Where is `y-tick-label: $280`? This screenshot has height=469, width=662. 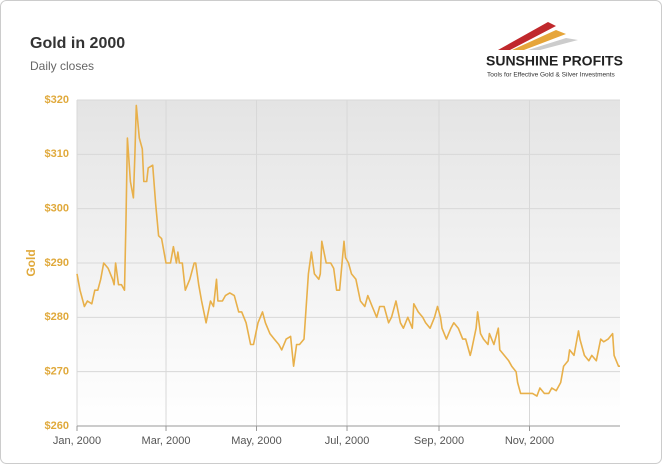
y-tick-label: $280 is located at coordinates (57, 317).